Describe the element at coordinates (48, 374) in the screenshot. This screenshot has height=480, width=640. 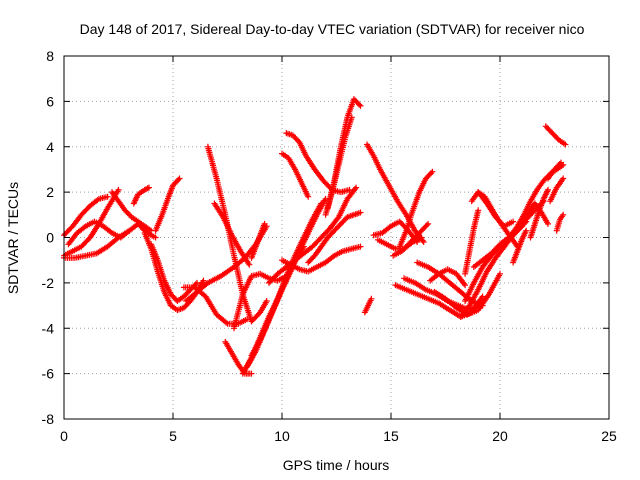
I see `y-tick-label: -6` at that location.